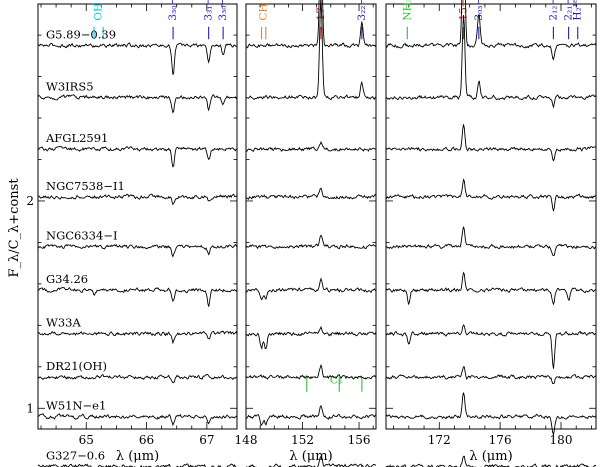 Image resolution: width=600 pixels, height=467 pixels. Describe the element at coordinates (246, 440) in the screenshot. I see `x-tick-label: 148` at that location.